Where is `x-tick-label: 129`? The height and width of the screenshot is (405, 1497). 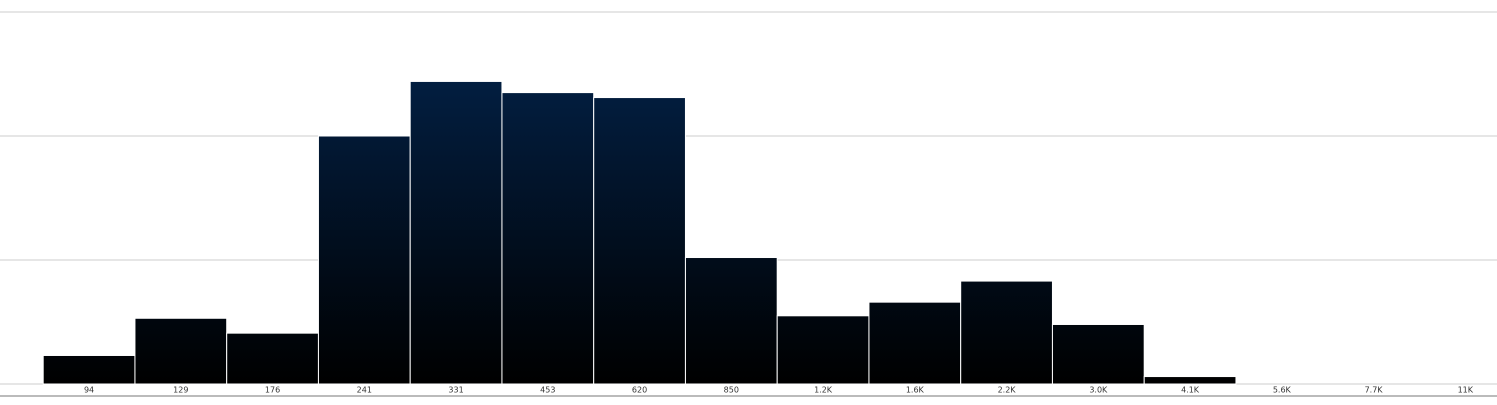
x-tick-label: 129 is located at coordinates (180, 390).